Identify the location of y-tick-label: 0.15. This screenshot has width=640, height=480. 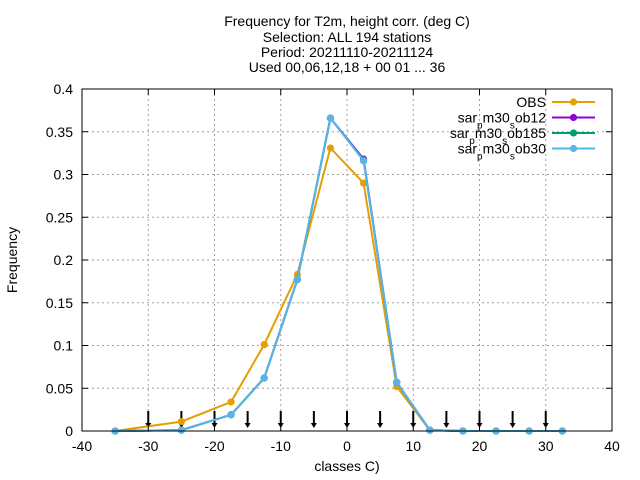
(59, 303).